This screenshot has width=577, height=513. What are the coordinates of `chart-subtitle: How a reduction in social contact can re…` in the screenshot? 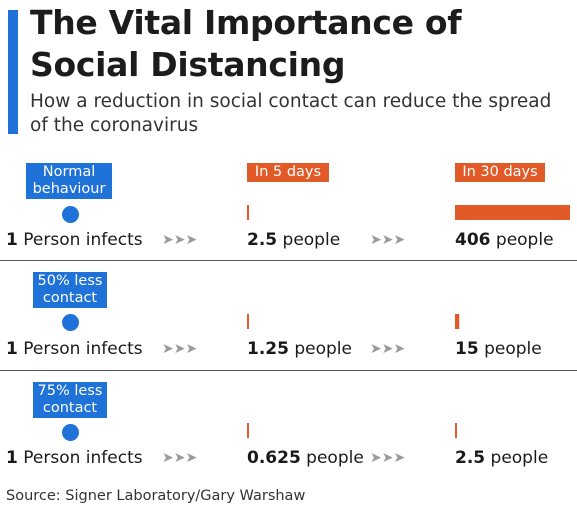 It's located at (291, 113).